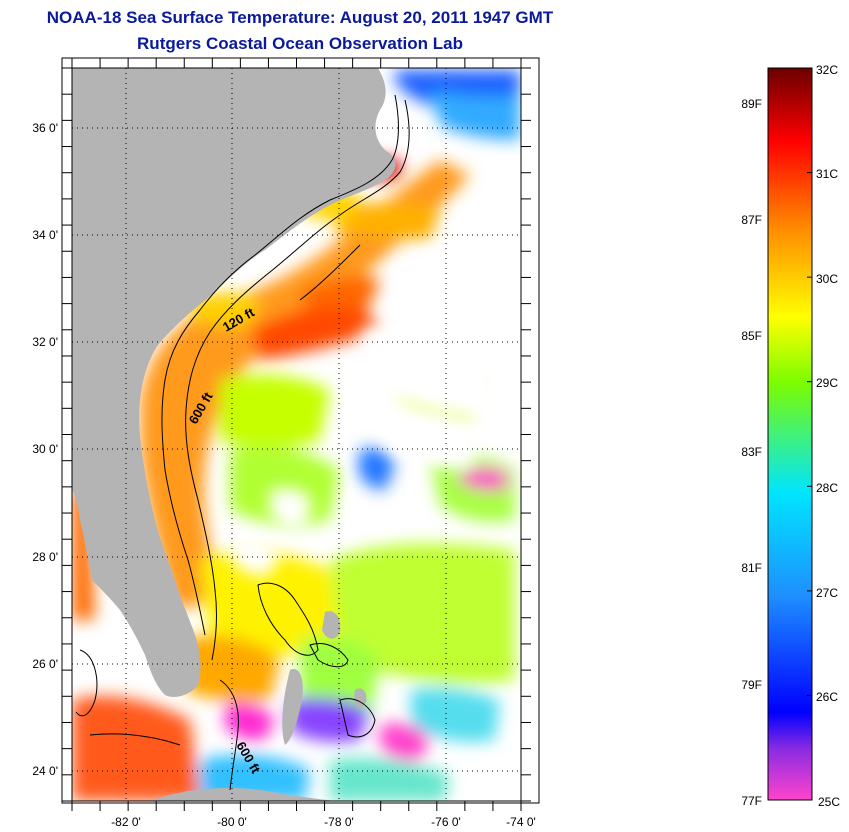 This screenshot has width=849, height=832. What do you see at coordinates (232, 822) in the screenshot?
I see `lon-tick-label: -80 0'` at bounding box center [232, 822].